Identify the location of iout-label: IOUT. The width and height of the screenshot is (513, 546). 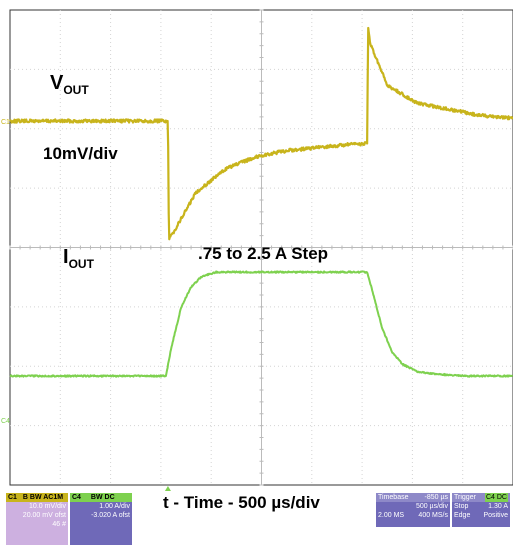
(78, 258).